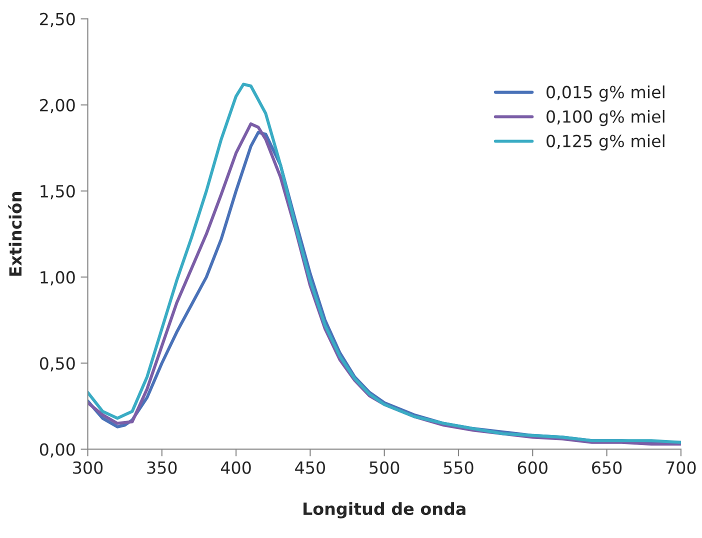  Describe the element at coordinates (310, 467) in the screenshot. I see `x-tick-label: 450` at that location.